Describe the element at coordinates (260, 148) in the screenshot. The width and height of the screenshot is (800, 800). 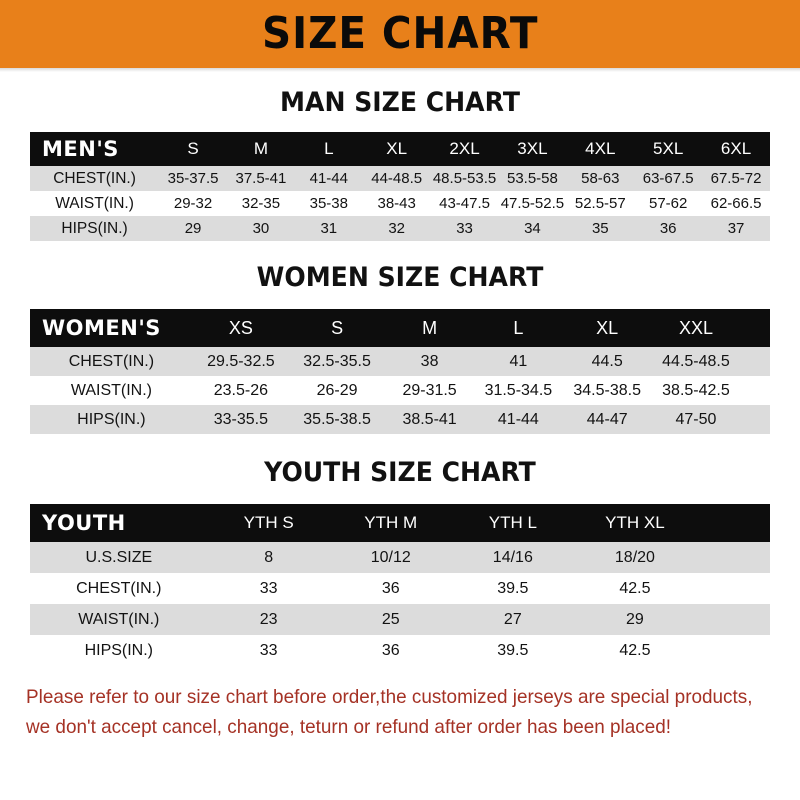
I see `man-column-header: M` at that location.